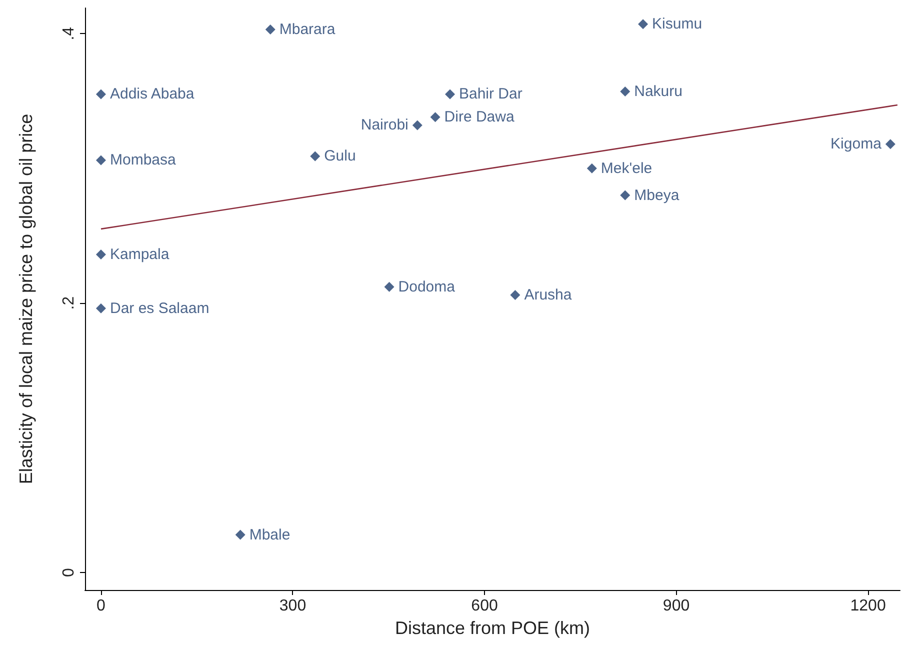  I want to click on annotation: Kampala, so click(140, 255).